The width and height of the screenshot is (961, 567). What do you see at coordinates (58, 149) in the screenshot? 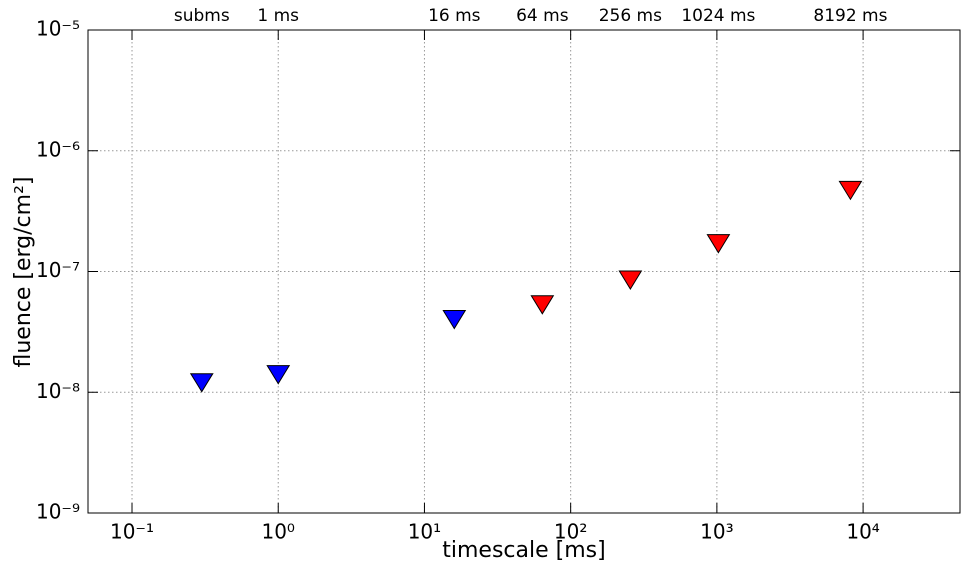
I see `y-tick-label: 10⁻⁶` at bounding box center [58, 149].